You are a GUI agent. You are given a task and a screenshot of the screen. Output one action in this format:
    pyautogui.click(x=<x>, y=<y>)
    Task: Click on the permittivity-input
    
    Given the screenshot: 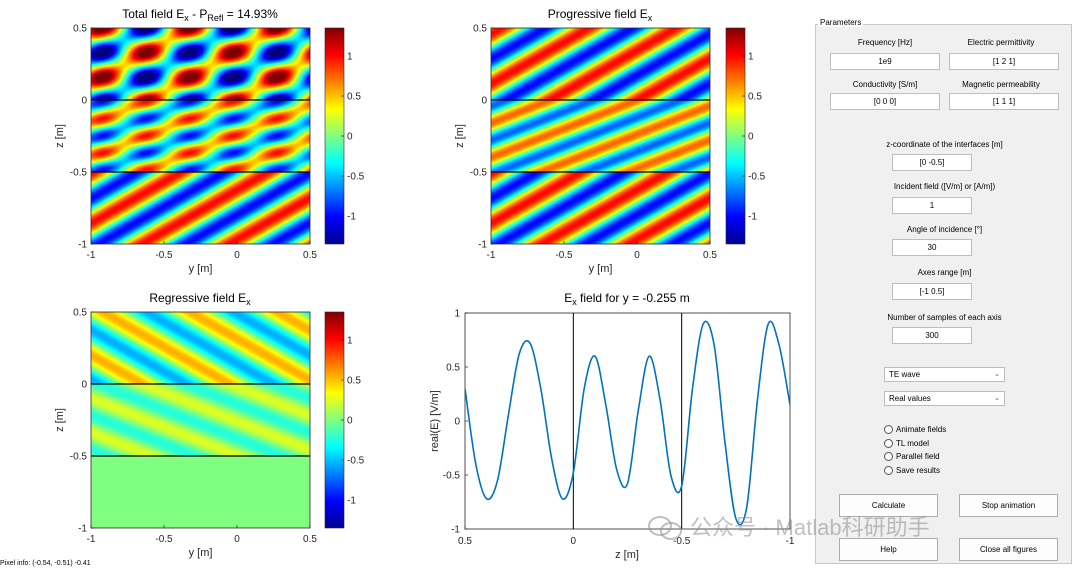 What is the action you would take?
    pyautogui.click(x=1004, y=61)
    